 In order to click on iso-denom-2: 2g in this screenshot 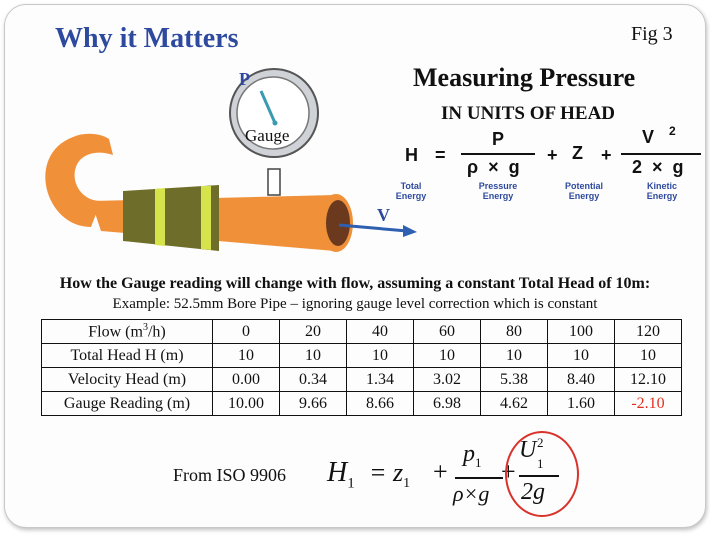, I will do `click(533, 492)`.